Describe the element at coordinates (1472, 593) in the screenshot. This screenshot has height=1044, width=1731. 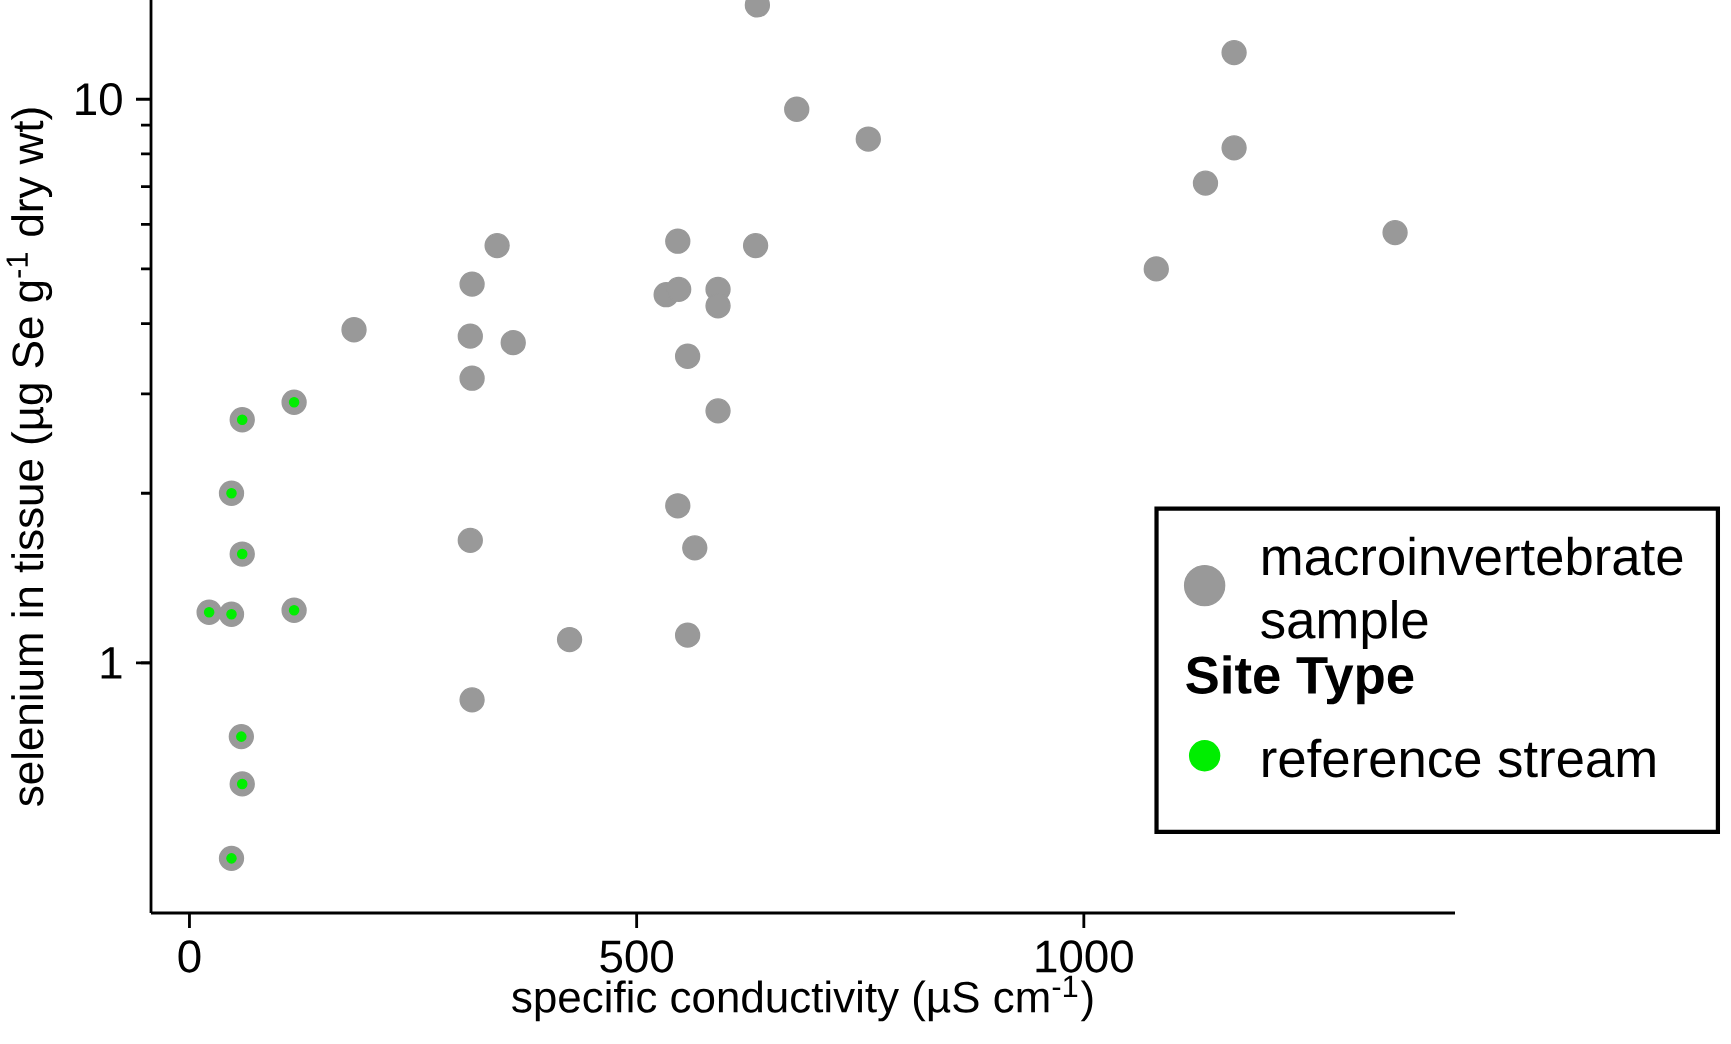
I see `legend-label: macroinvertebrate sample` at that location.